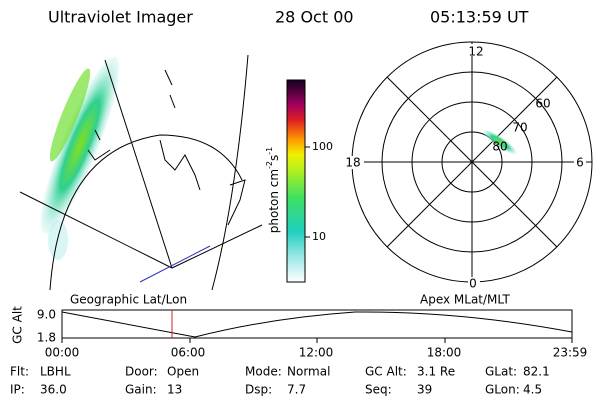 Image resolution: width=600 pixels, height=400 pixels. Describe the element at coordinates (307, 192) in the screenshot. I see `colorbar-ticks` at that location.